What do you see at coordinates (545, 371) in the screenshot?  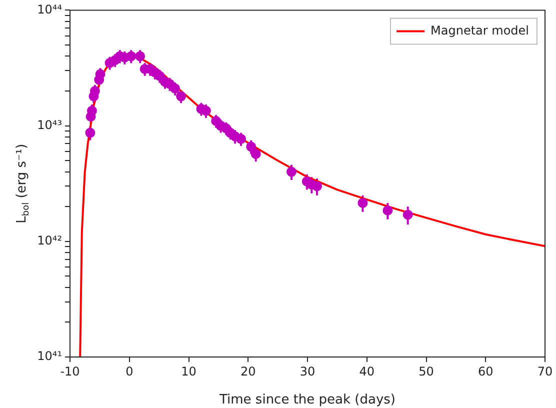 I see `x-tick-label: 70` at bounding box center [545, 371].